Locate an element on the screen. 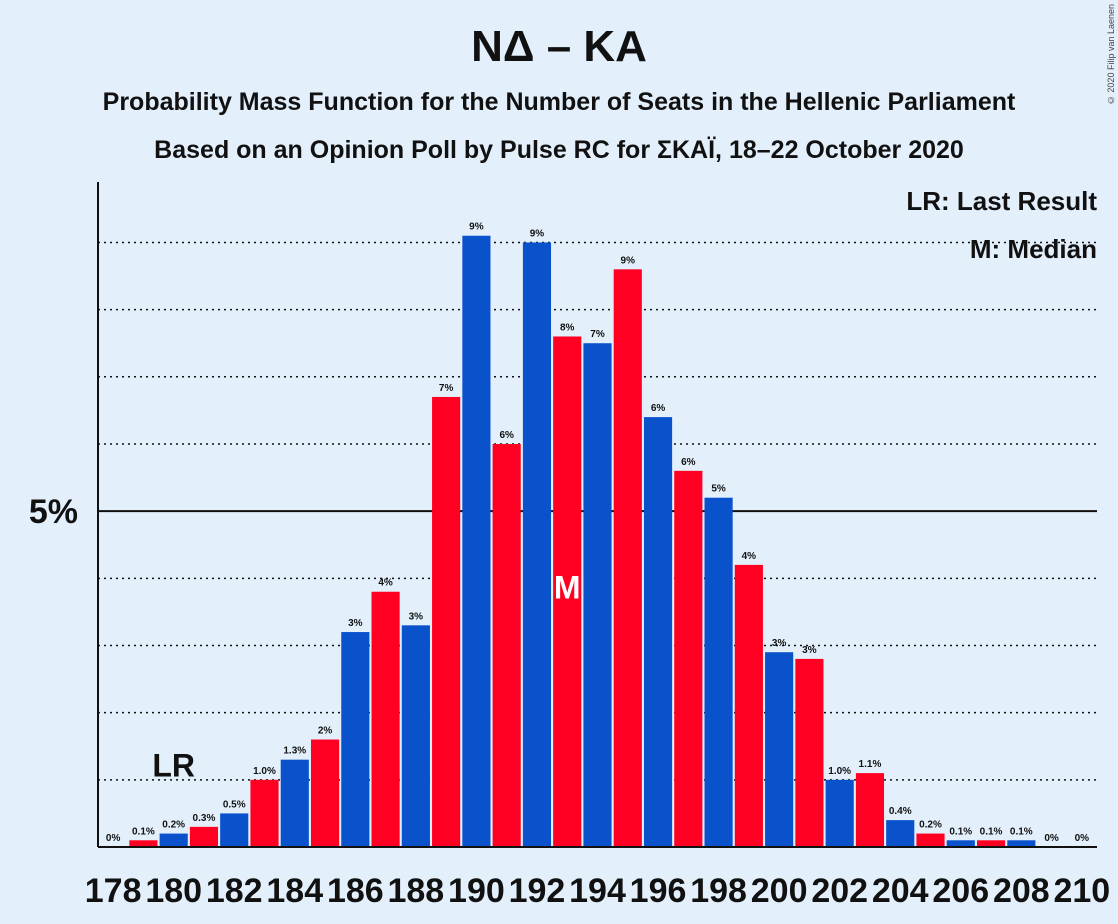 The height and width of the screenshot is (924, 1118). chart-title: ΝΔ – ΚΑ is located at coordinates (559, 46).